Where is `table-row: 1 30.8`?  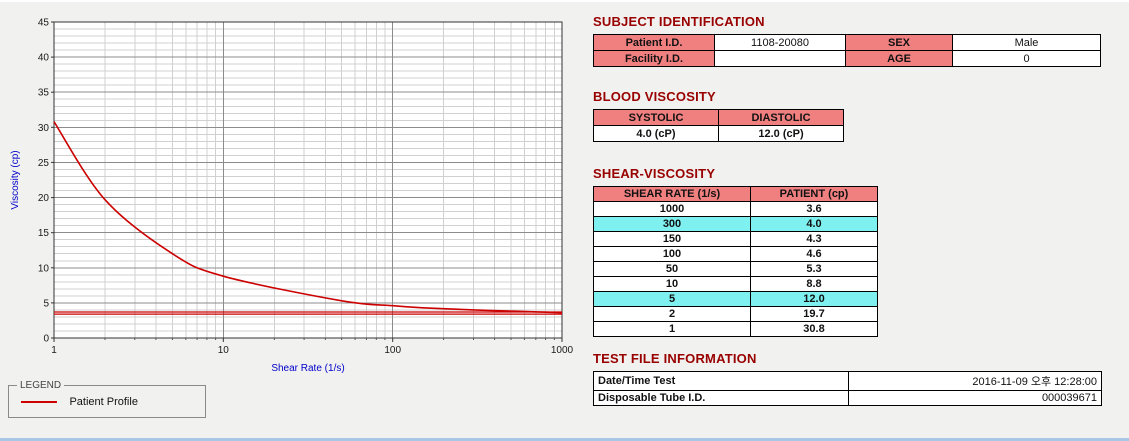 table-row: 1 30.8 is located at coordinates (735, 329).